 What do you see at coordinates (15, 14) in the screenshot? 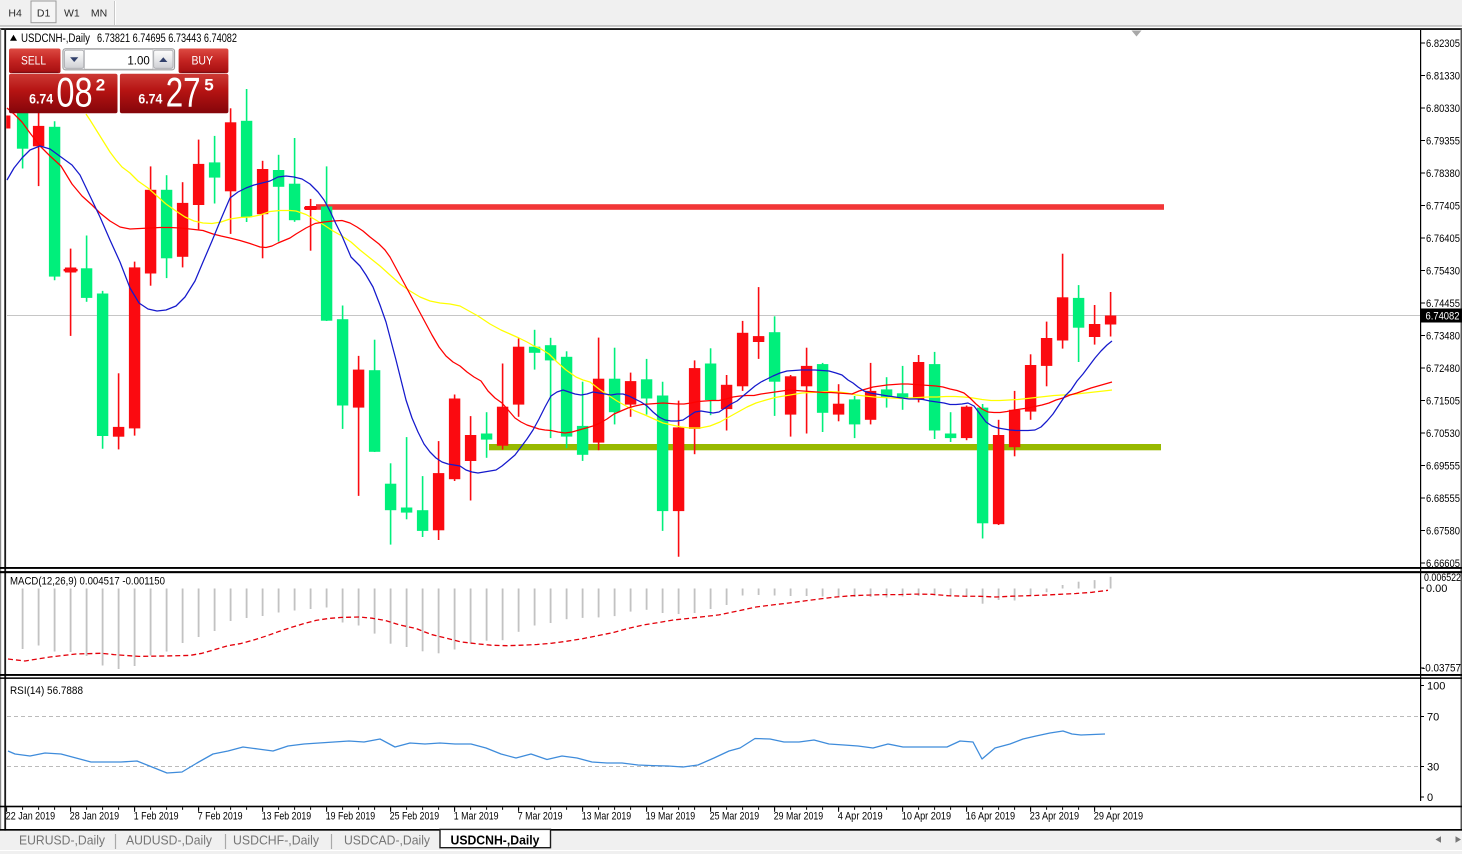
I see `svg-text: H4` at bounding box center [15, 14].